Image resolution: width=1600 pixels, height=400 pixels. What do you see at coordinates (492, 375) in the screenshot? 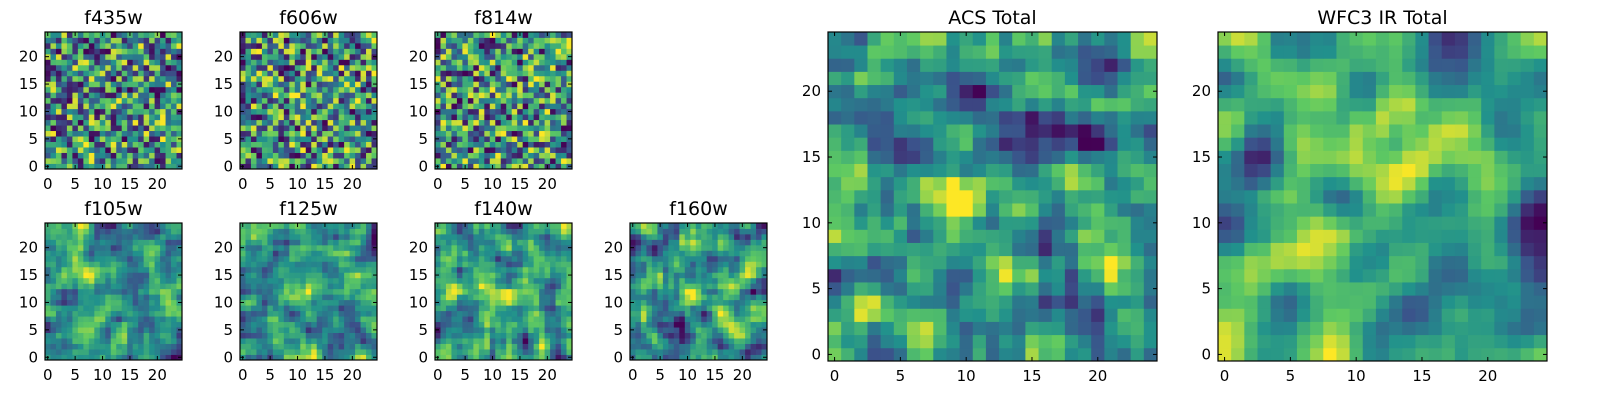
I see `x-tick-label: 10` at bounding box center [492, 375].